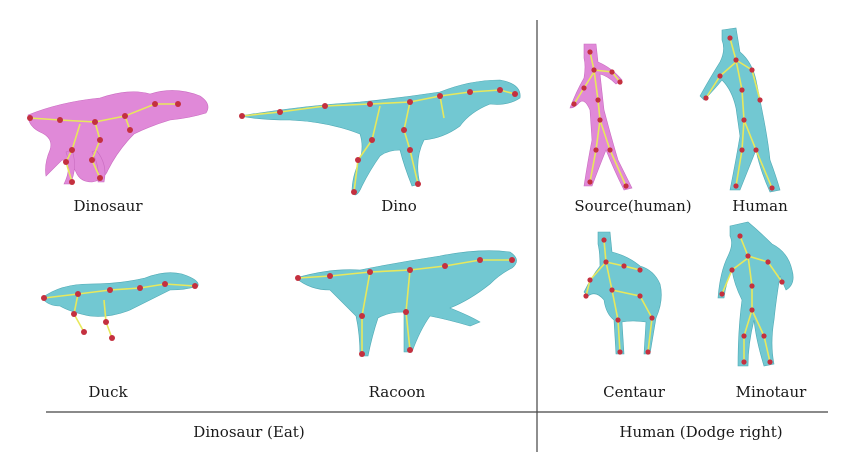 The height and width of the screenshot is (452, 848). I want to click on dino-mesh, so click(380, 137).